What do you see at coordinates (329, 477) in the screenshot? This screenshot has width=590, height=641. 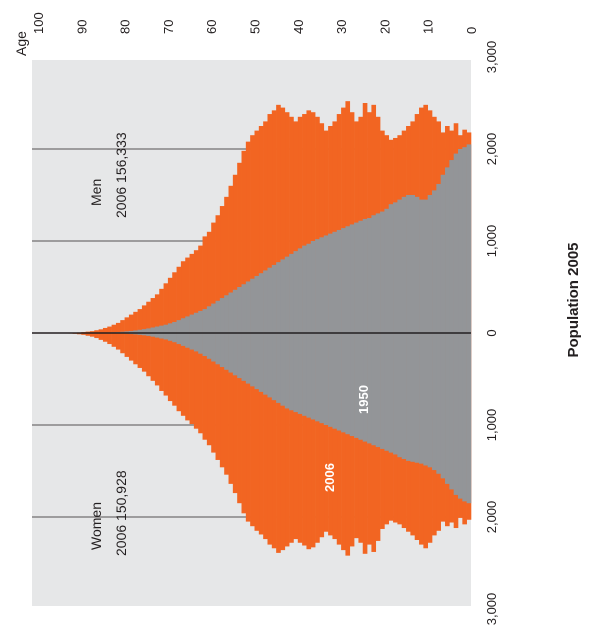 I see `label-2006: 2006` at bounding box center [329, 477].